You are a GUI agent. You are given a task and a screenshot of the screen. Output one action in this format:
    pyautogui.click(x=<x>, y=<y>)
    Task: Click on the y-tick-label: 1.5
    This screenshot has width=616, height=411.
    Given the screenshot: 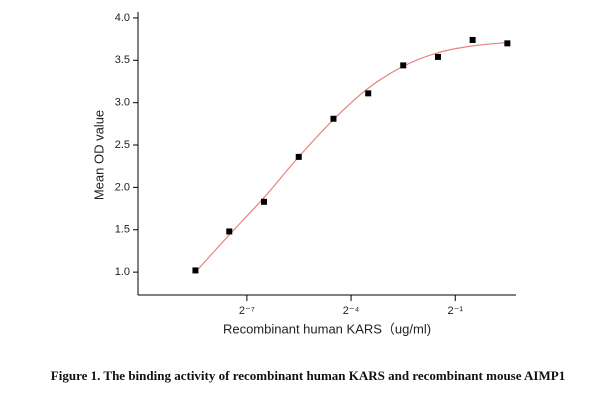 What is the action you would take?
    pyautogui.click(x=122, y=230)
    